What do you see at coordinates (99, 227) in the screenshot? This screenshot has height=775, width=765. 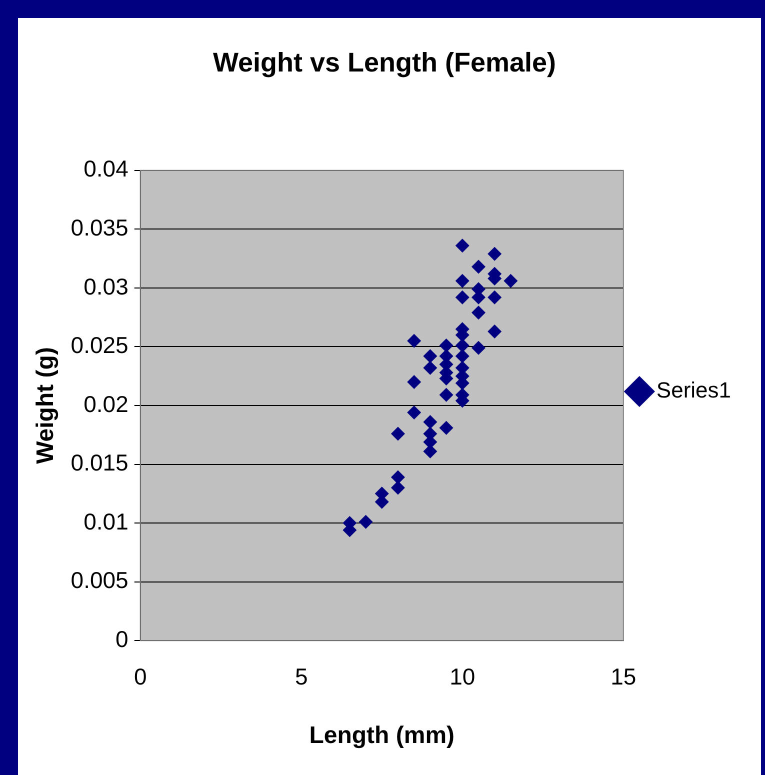 I see `y-tick-label: 0.035` at bounding box center [99, 227].